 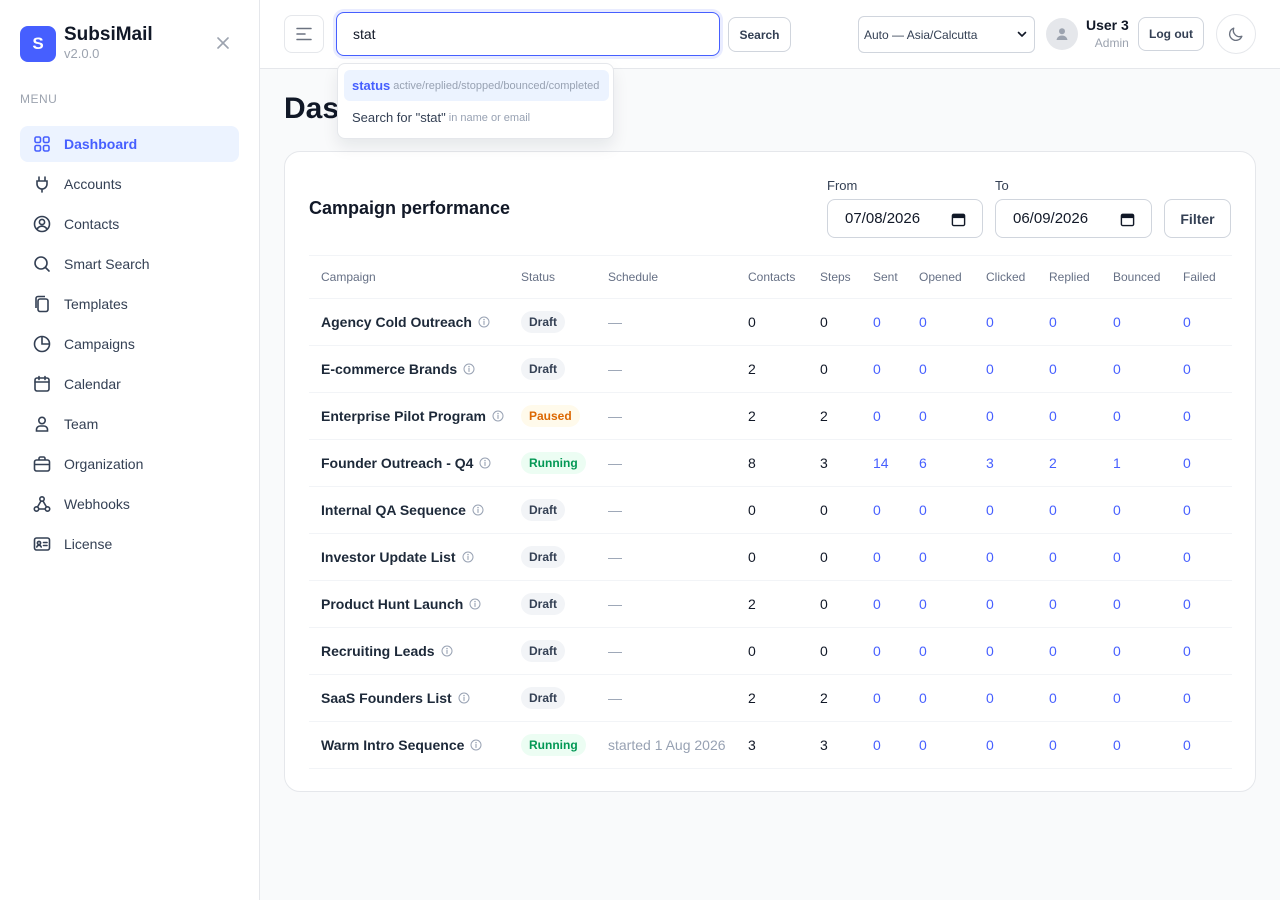 I want to click on sidebar-toggle-button, so click(x=304, y=34).